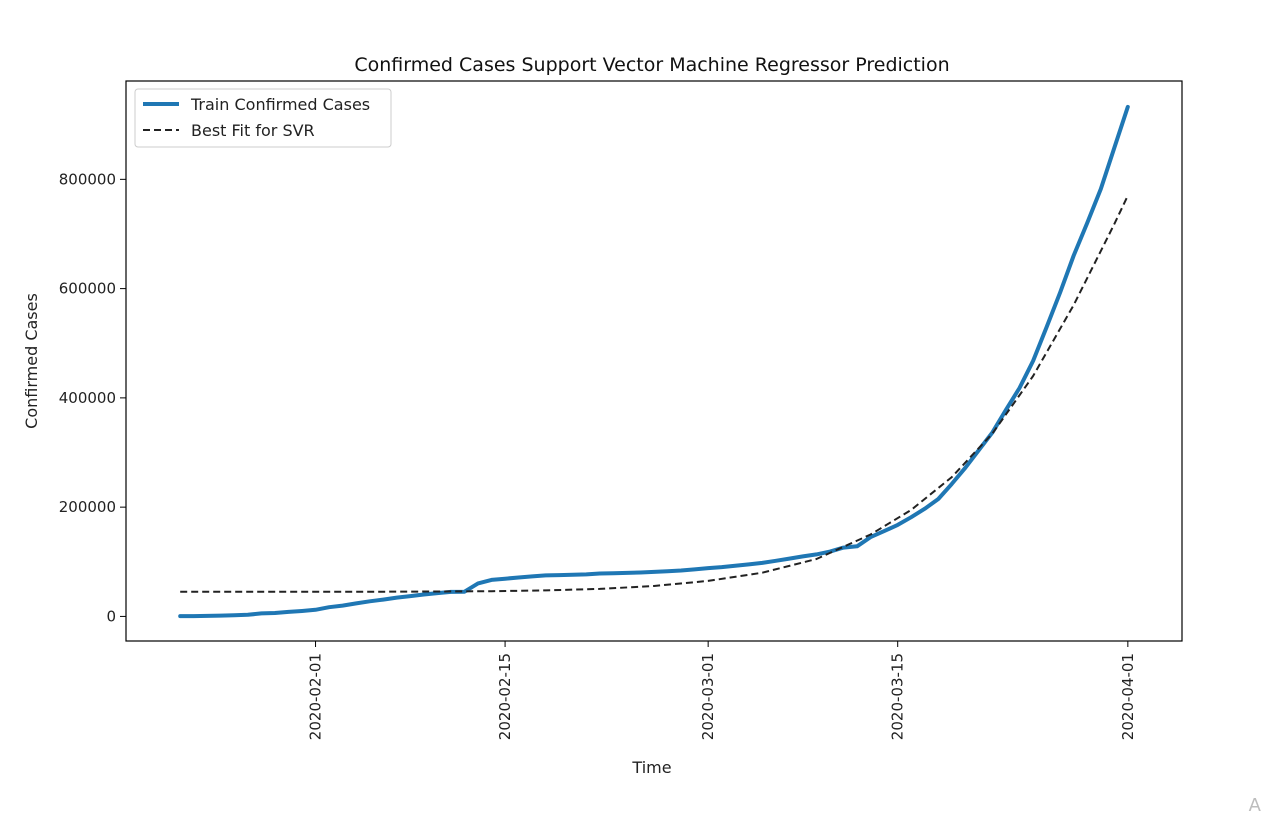  I want to click on x-tick-label: 2020-04-01, so click(1128, 696).